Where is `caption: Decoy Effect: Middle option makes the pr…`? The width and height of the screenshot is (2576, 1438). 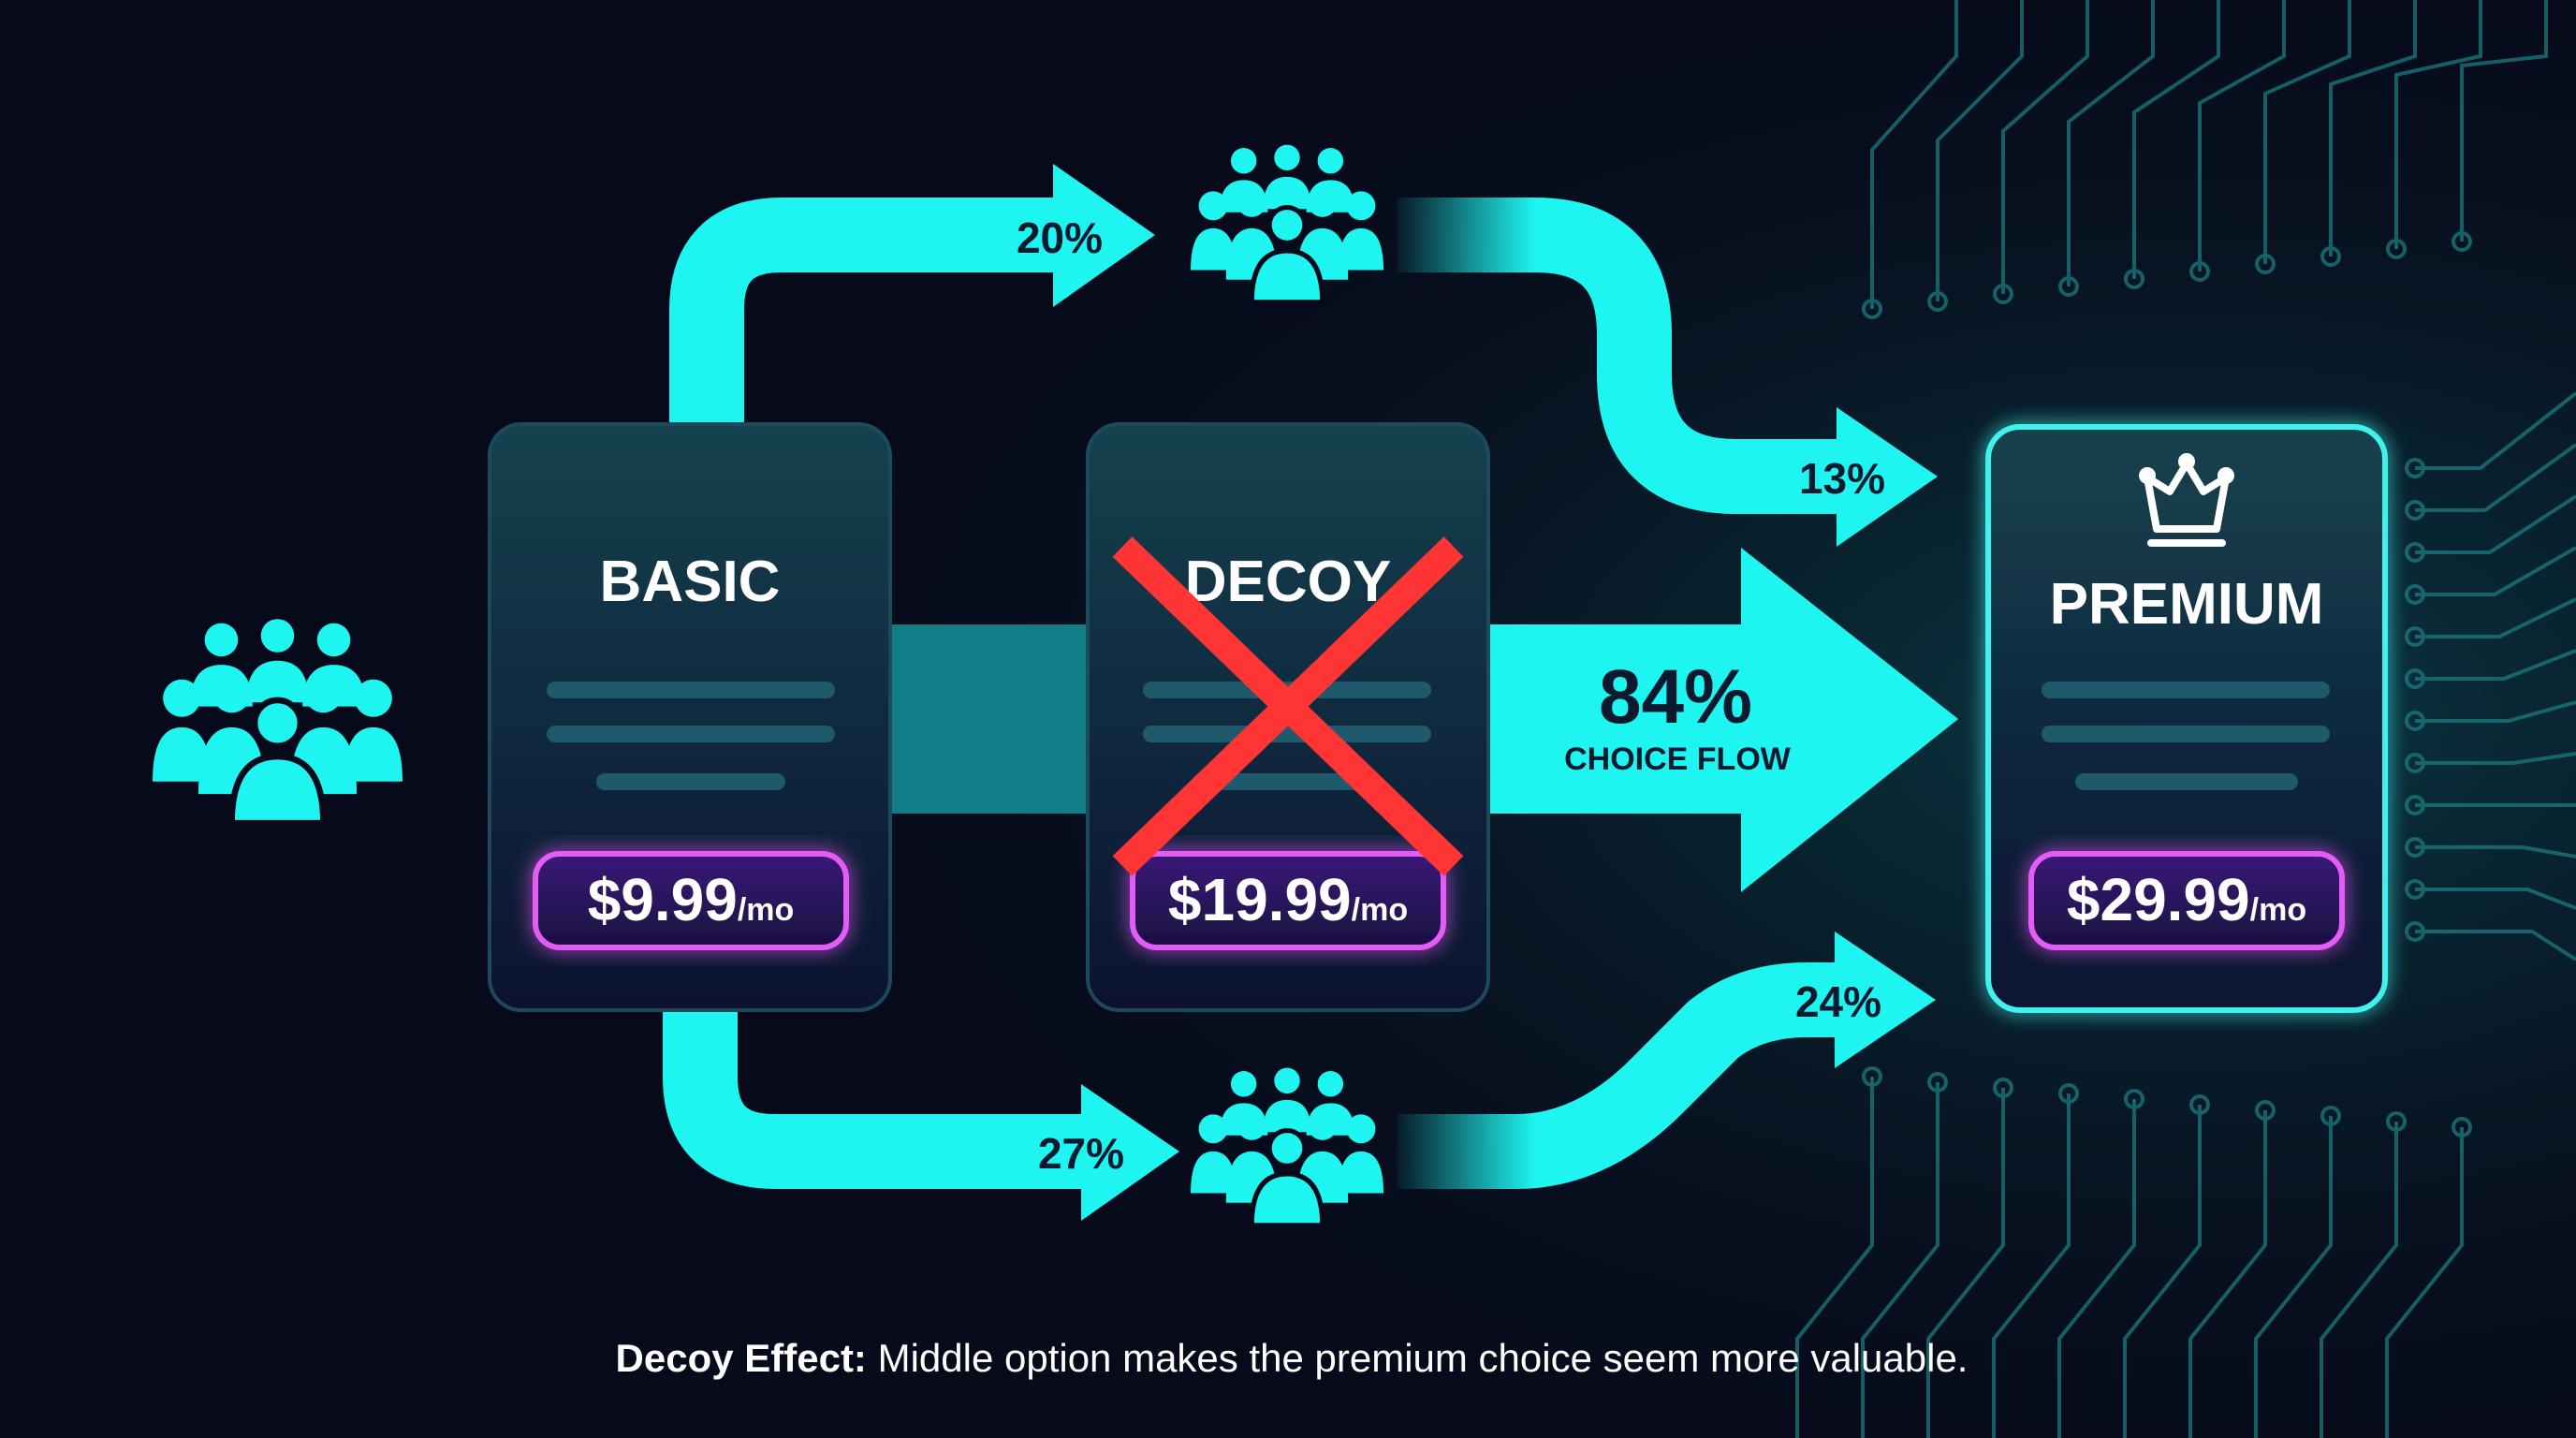 caption: Decoy Effect: Middle option makes the pr… is located at coordinates (1293, 1358).